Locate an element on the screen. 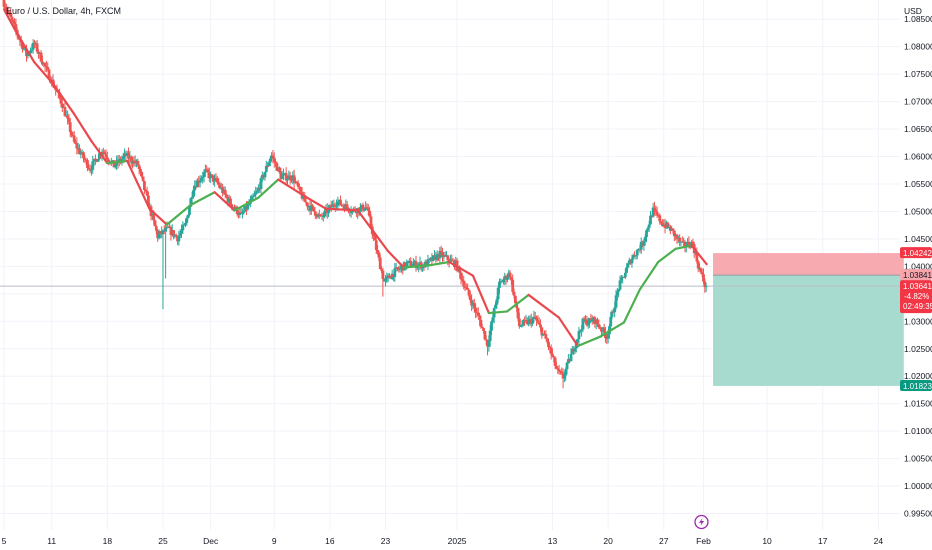 This screenshot has height=550, width=932. stop-loss-zone is located at coordinates (808, 264).